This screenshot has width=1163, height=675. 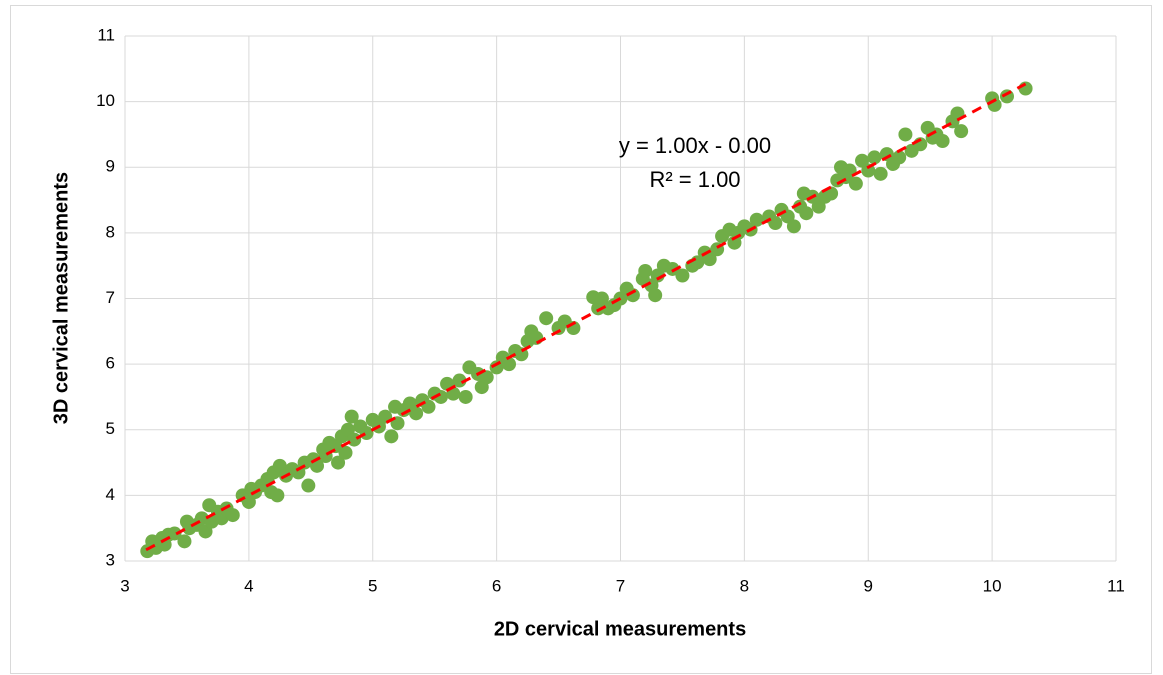 I want to click on x-tick-label: 10, so click(x=992, y=585).